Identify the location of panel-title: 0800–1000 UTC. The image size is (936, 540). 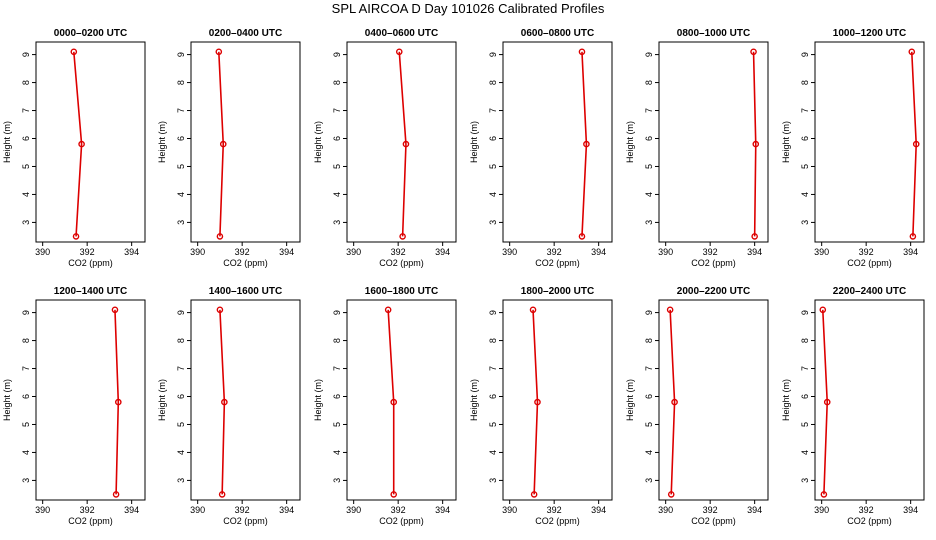
(713, 33).